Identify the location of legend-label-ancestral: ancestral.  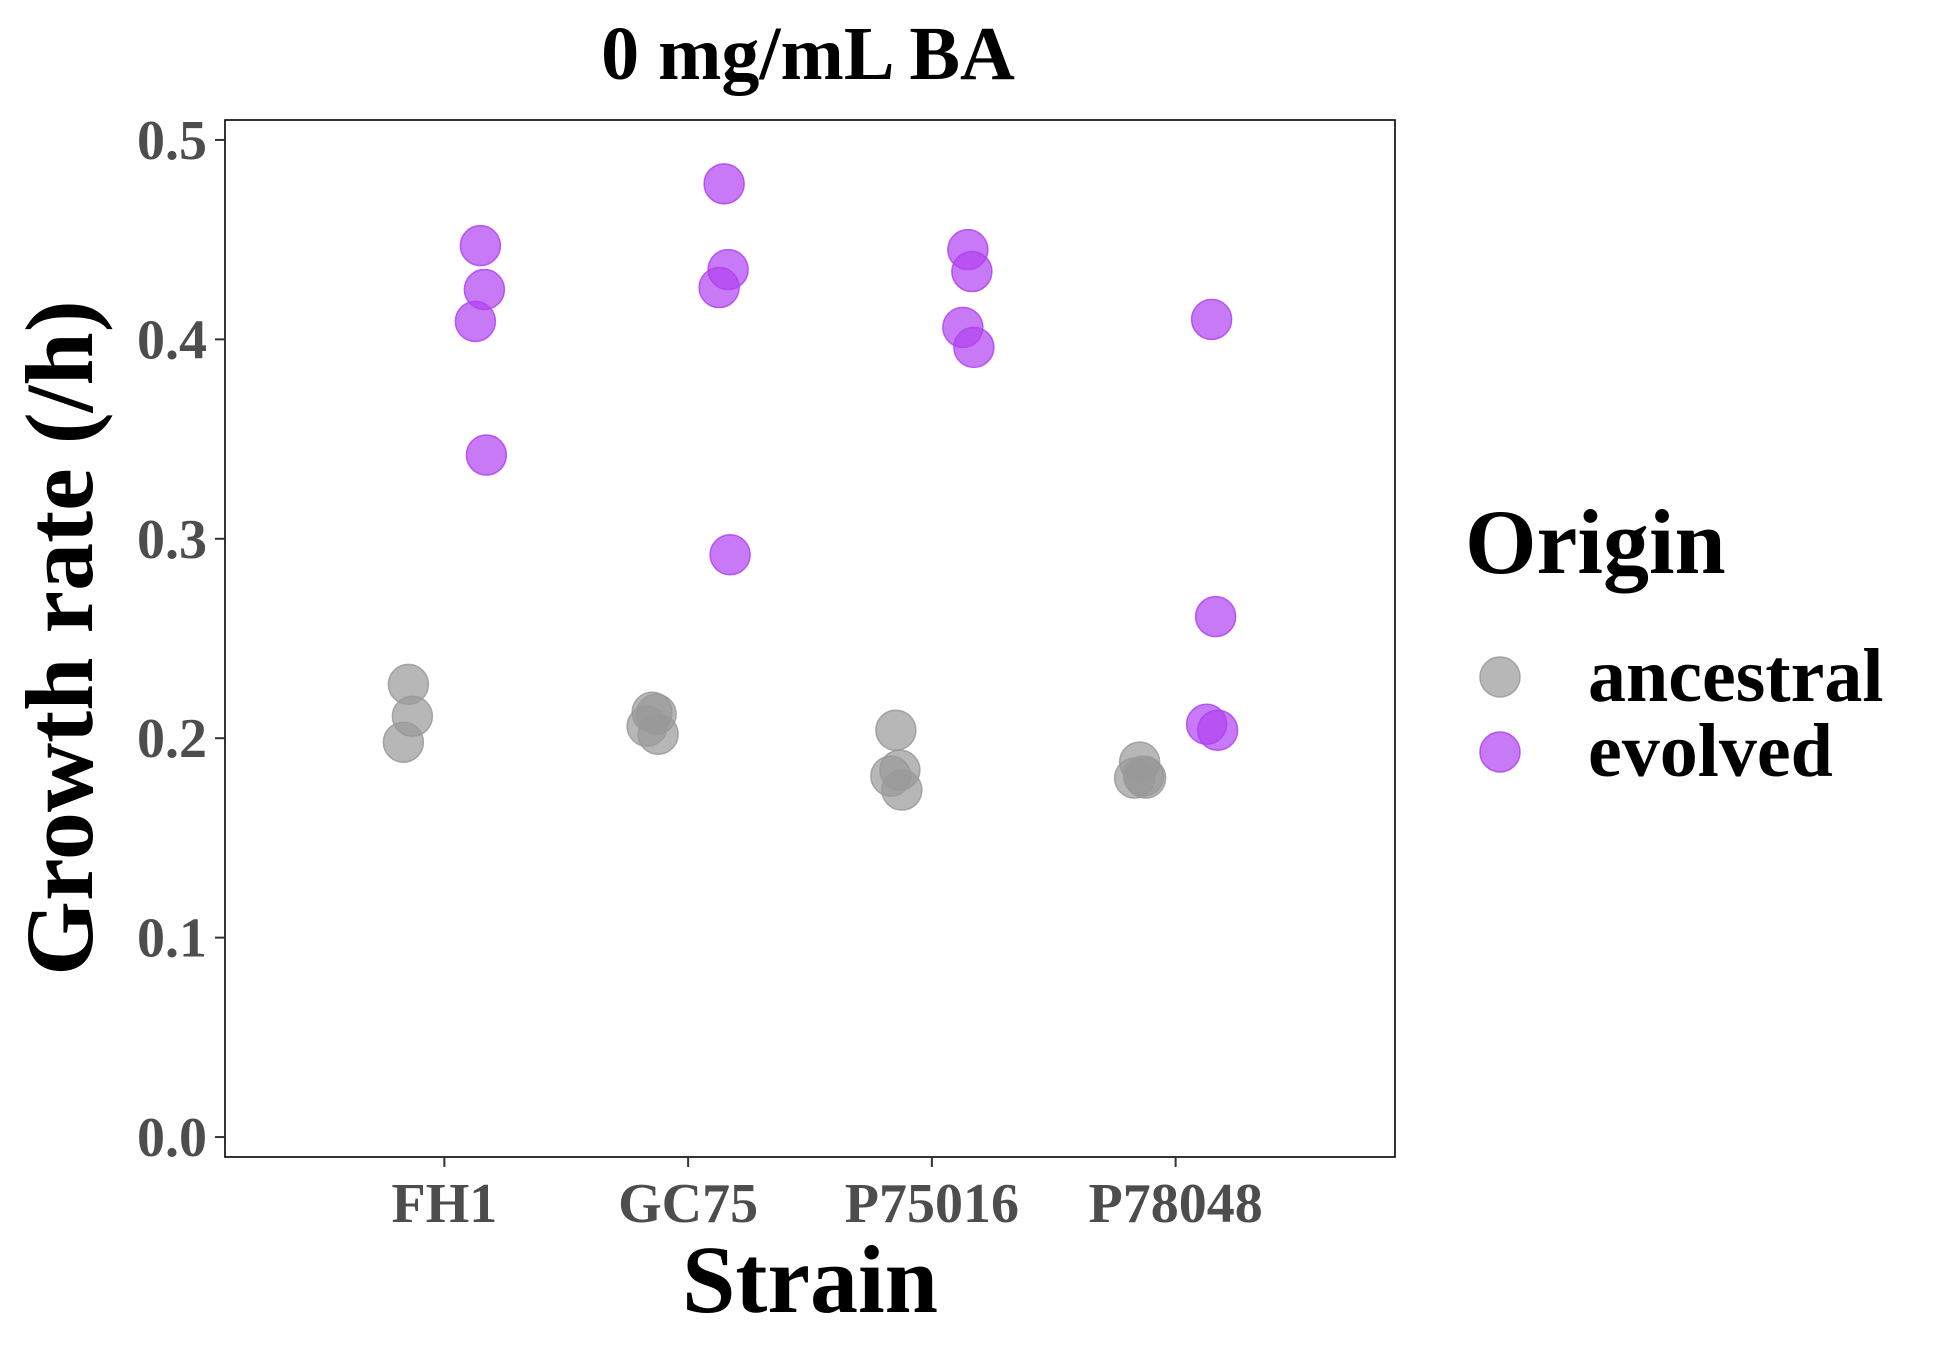
(1735, 676).